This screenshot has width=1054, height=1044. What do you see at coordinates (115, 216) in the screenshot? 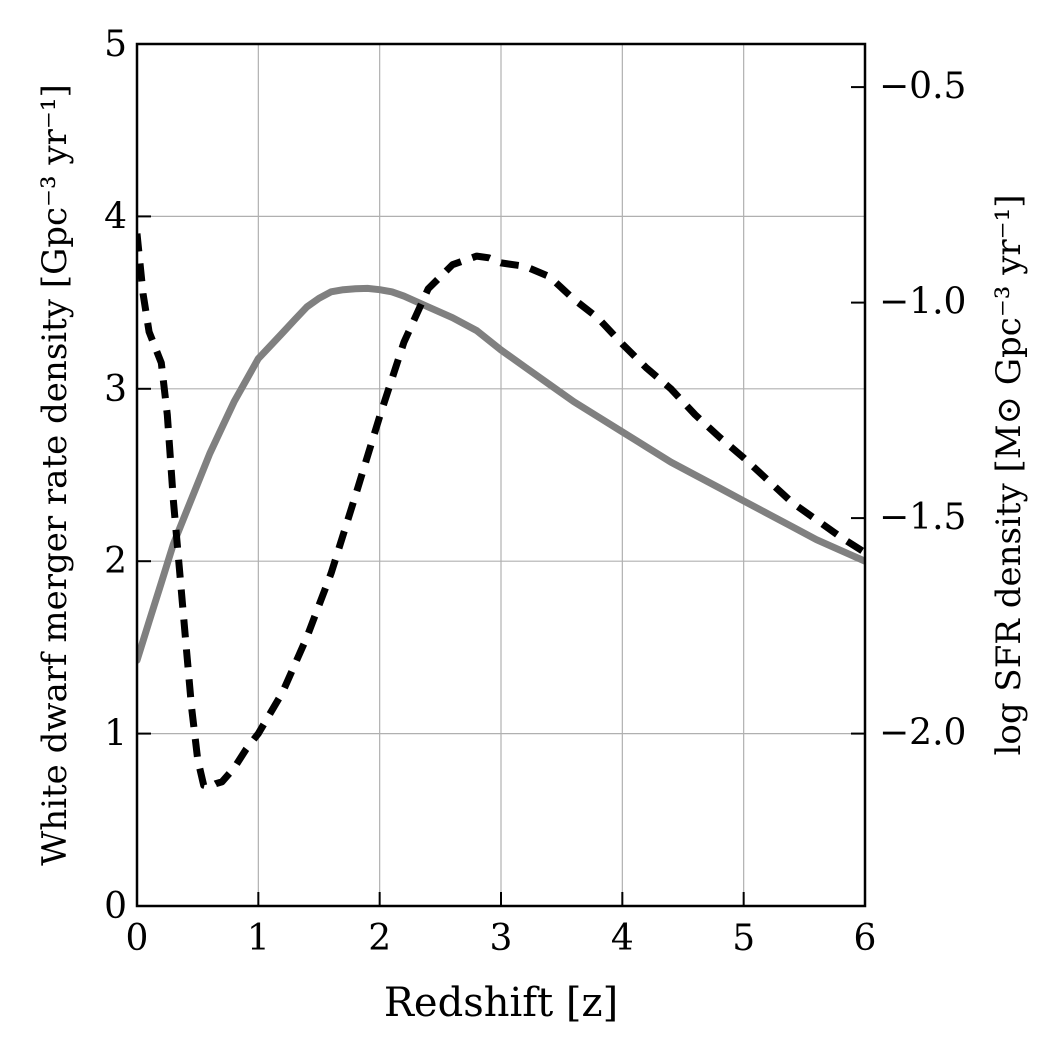
I see `y-left-tick-label-4: 4` at bounding box center [115, 216].